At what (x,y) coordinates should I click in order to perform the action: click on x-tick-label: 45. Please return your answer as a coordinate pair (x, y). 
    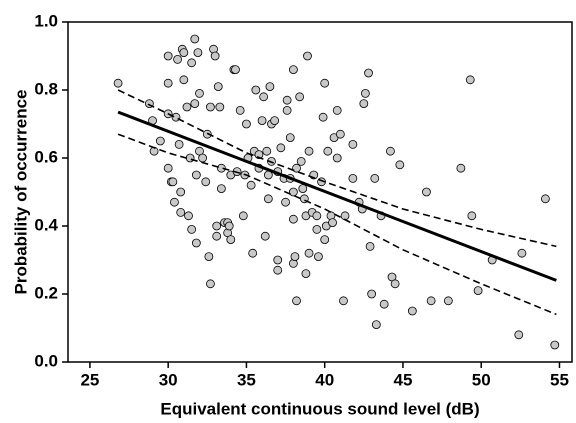
    Looking at the image, I should click on (402, 379).